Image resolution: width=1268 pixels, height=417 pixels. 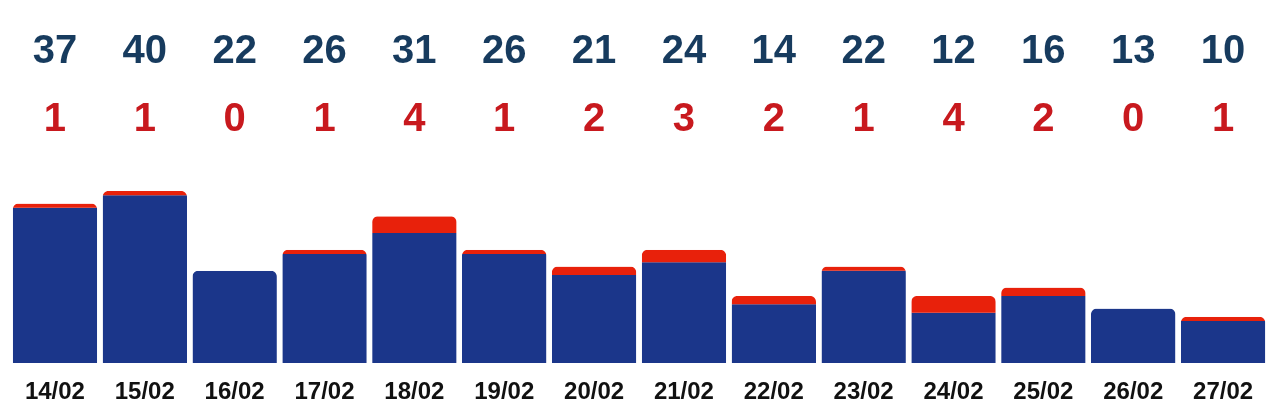 What do you see at coordinates (684, 117) in the screenshot?
I see `data-label: 3` at bounding box center [684, 117].